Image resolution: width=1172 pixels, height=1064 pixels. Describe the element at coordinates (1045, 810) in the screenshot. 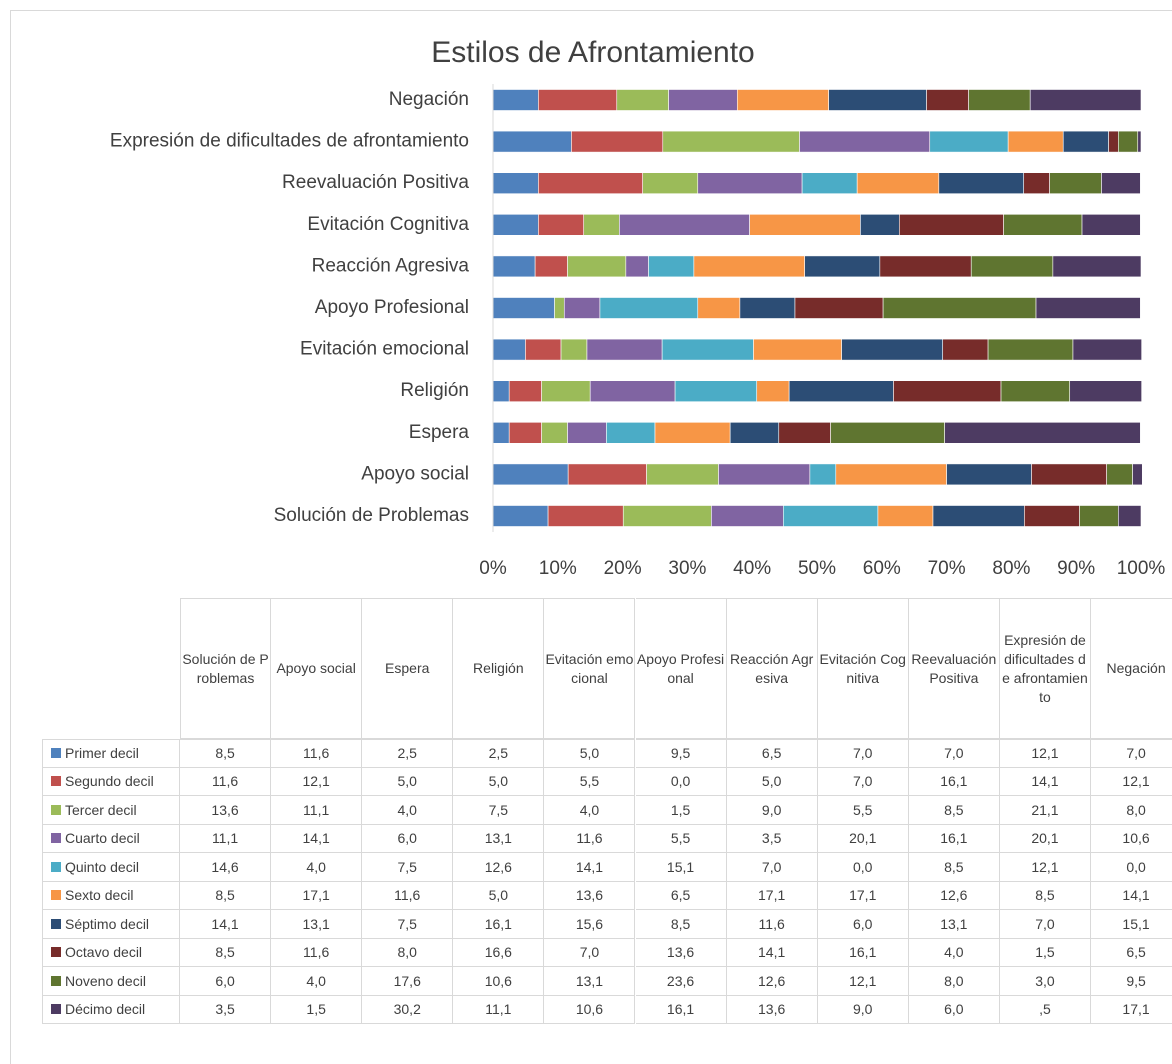

I see `table-cell: 21,1` at that location.